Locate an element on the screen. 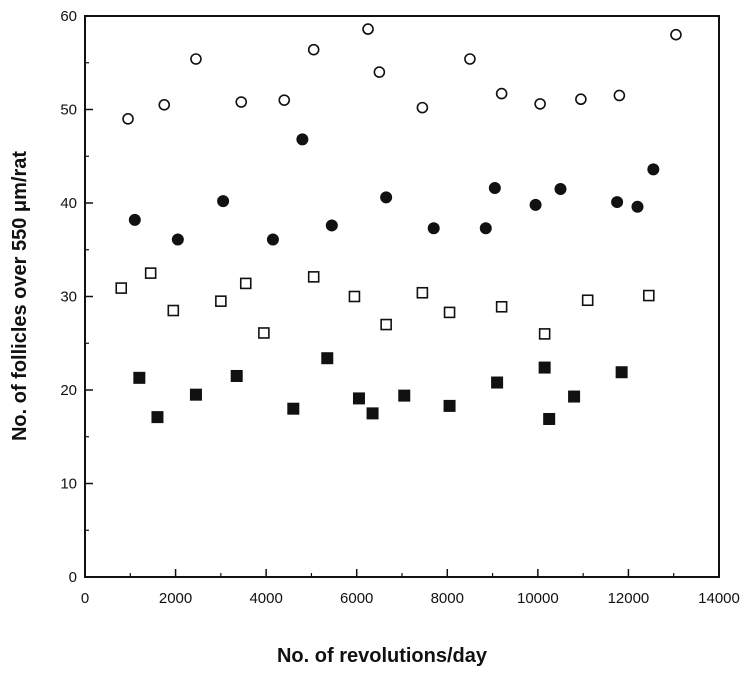  x-tick-label: 0 is located at coordinates (85, 598).